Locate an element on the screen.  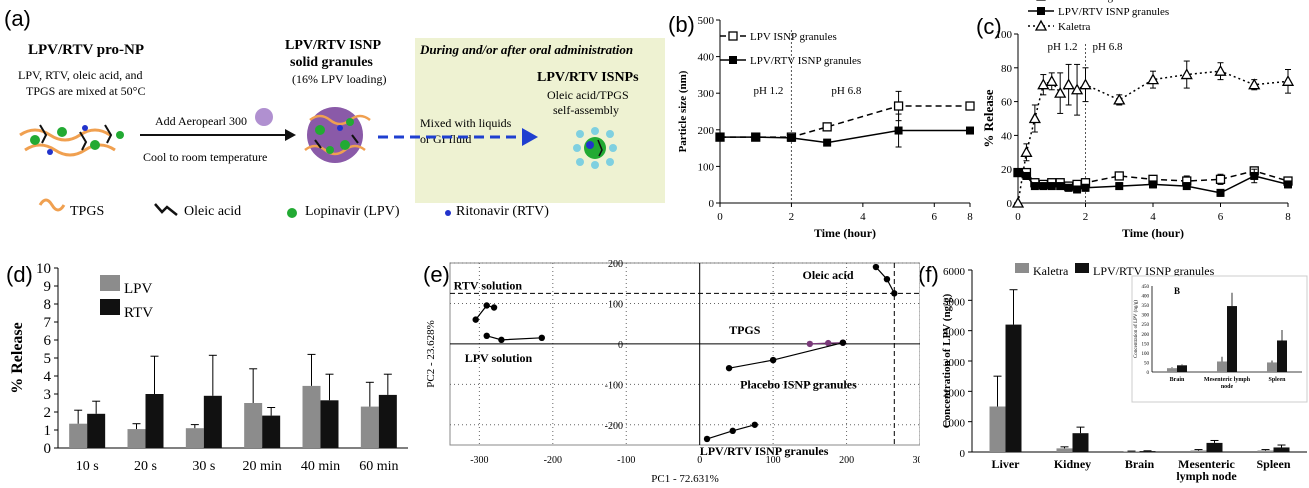
category-label: Liver is located at coordinates (1006, 464).